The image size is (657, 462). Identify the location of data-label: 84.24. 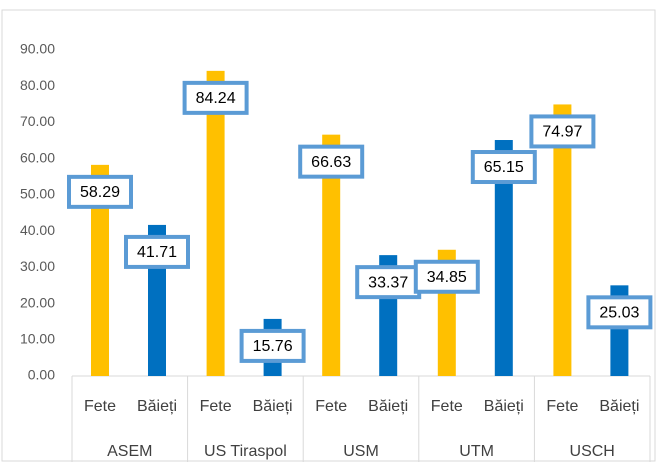
(216, 98).